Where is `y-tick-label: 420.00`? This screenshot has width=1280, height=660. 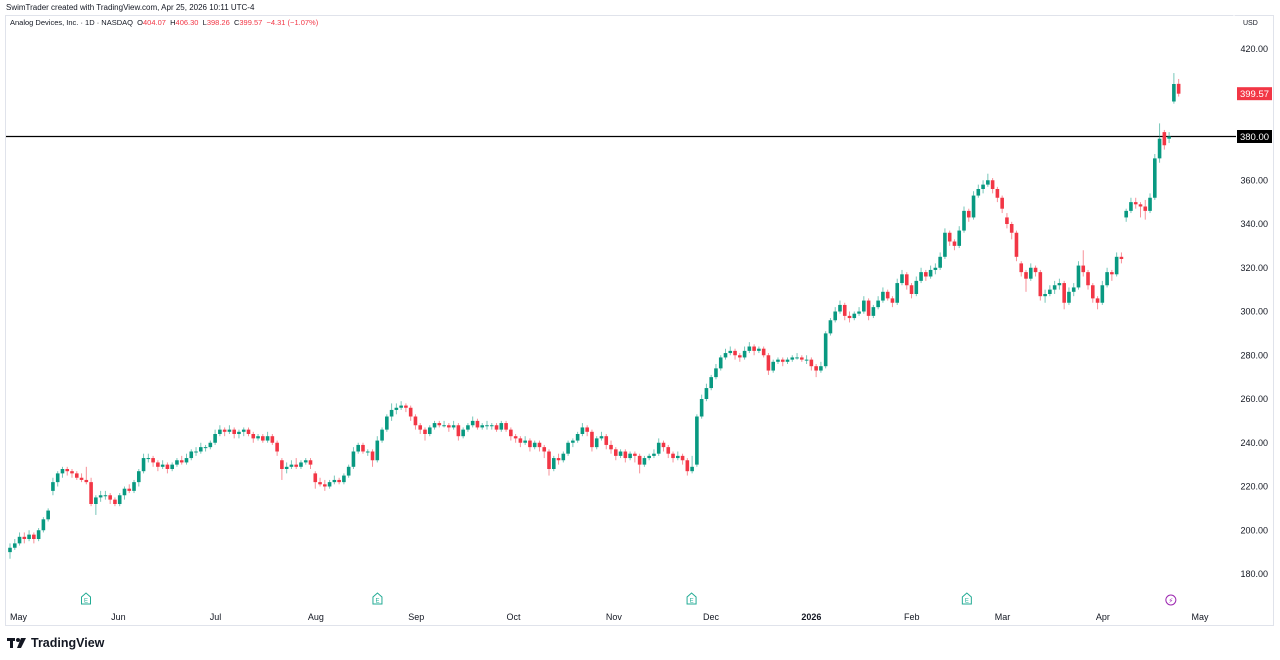 y-tick-label: 420.00 is located at coordinates (1254, 49).